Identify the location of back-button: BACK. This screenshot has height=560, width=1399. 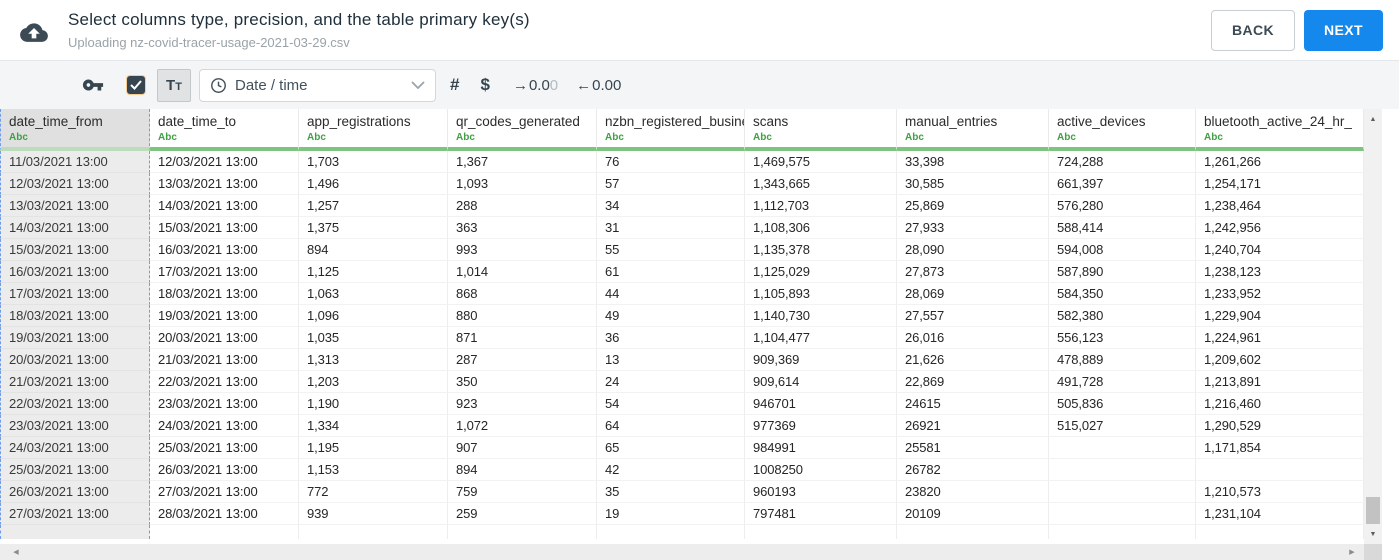
(1252, 30).